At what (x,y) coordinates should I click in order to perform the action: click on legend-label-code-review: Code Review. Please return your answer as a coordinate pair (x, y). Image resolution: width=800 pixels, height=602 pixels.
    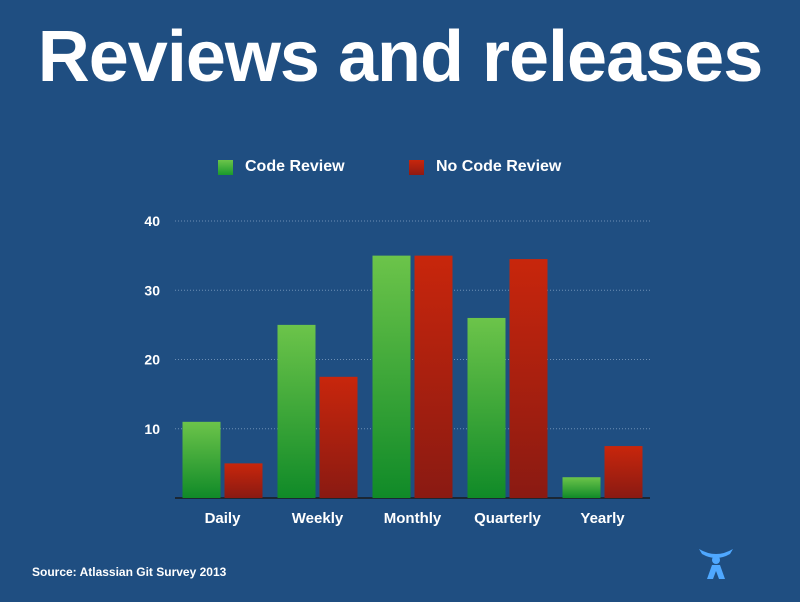
    Looking at the image, I should click on (295, 166).